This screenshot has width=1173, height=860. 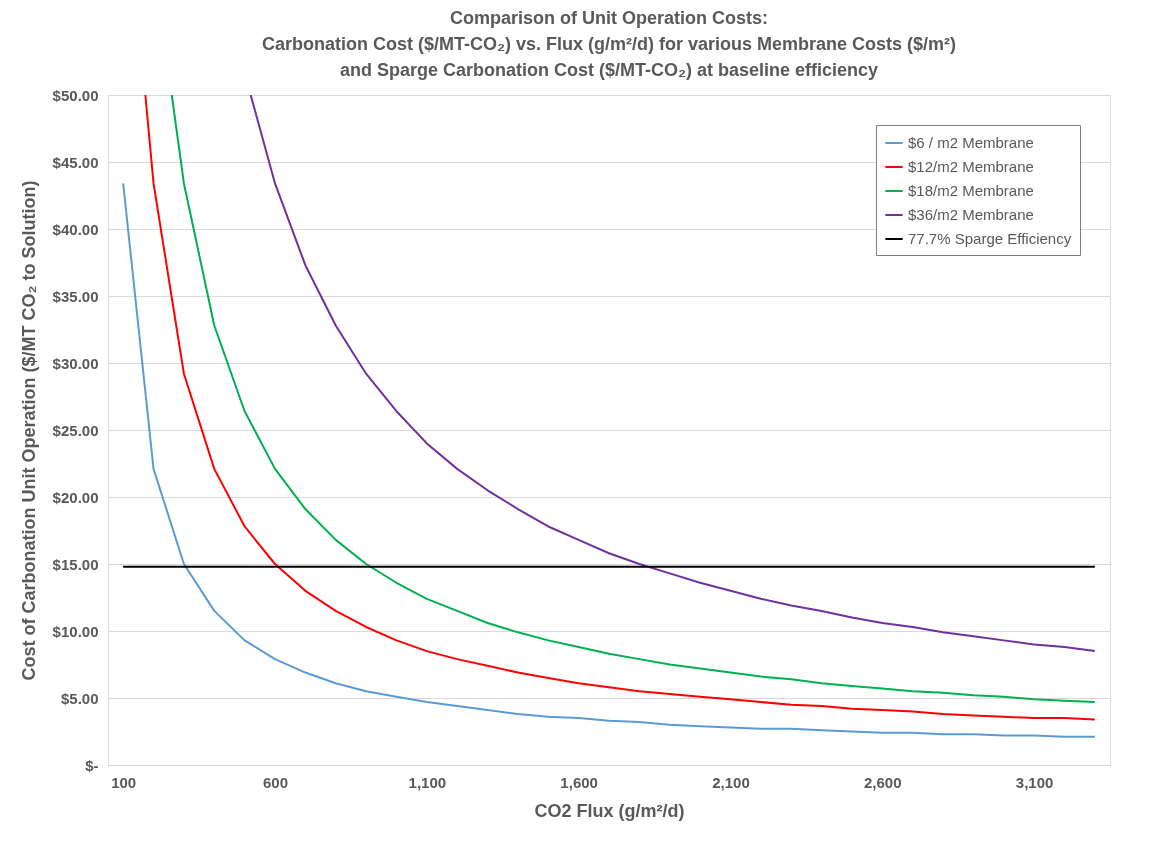 I want to click on x-tick-label: 3,100, so click(x=1034, y=782).